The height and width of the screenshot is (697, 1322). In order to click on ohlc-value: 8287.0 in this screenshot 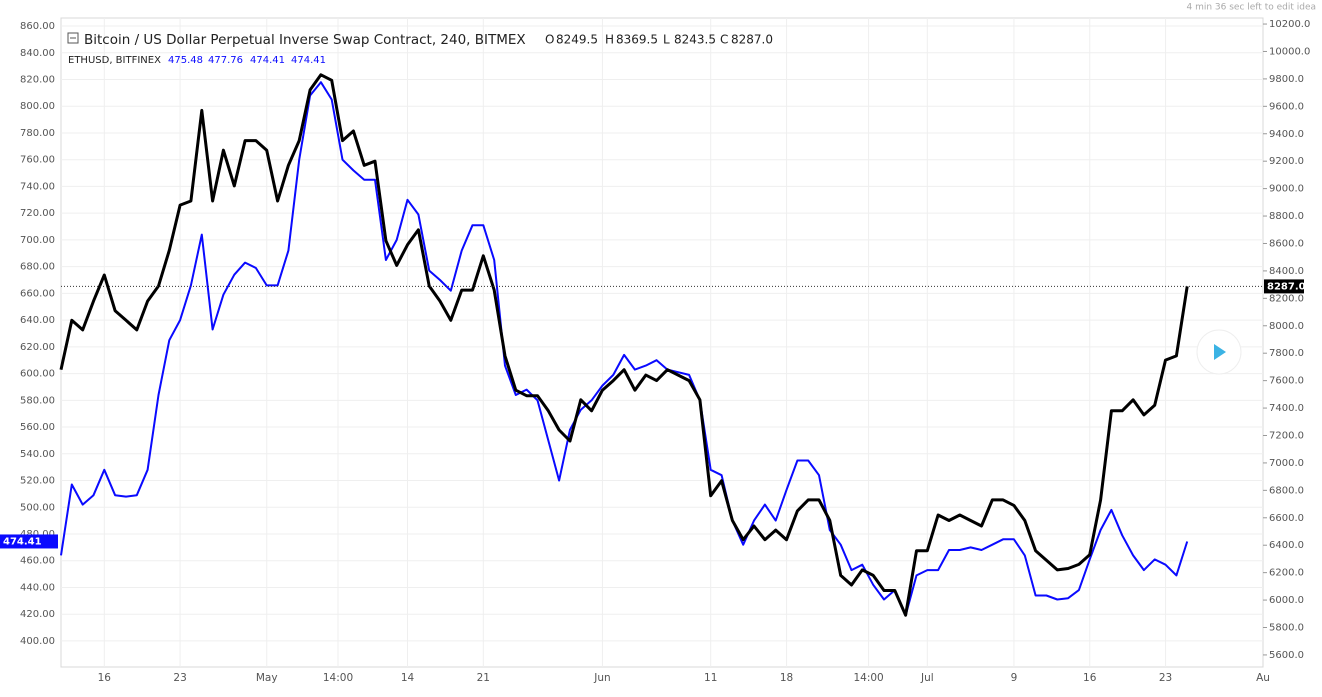, I will do `click(752, 40)`.